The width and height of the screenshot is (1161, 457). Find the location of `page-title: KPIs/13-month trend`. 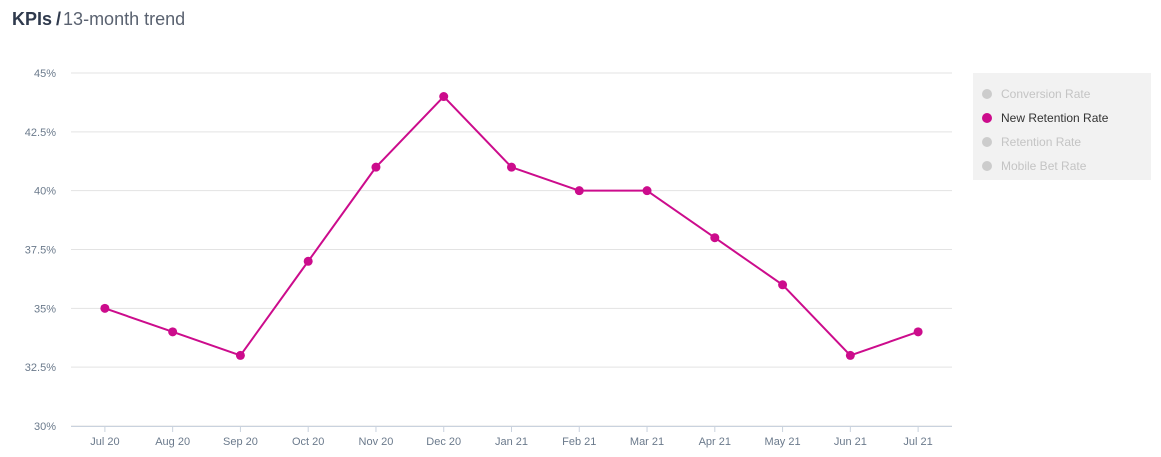

page-title: KPIs/13-month trend is located at coordinates (98, 19).